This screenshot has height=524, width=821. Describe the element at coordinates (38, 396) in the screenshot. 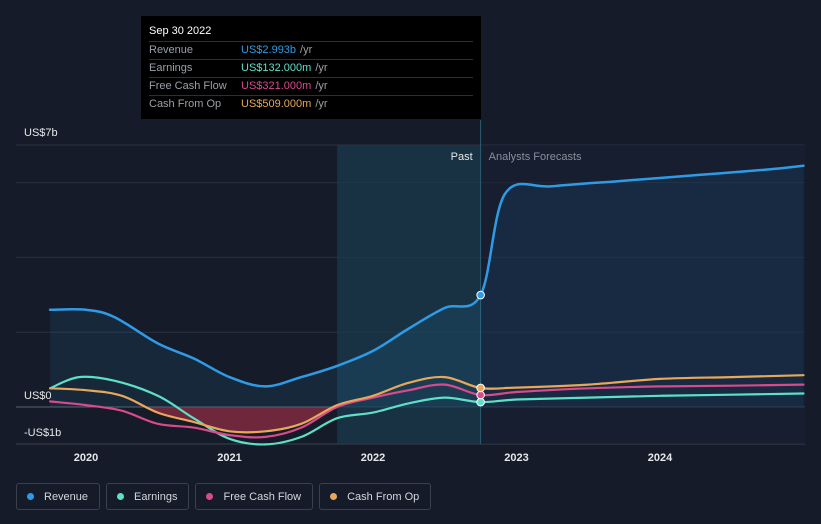

I see `y-tick-label: US$0` at that location.